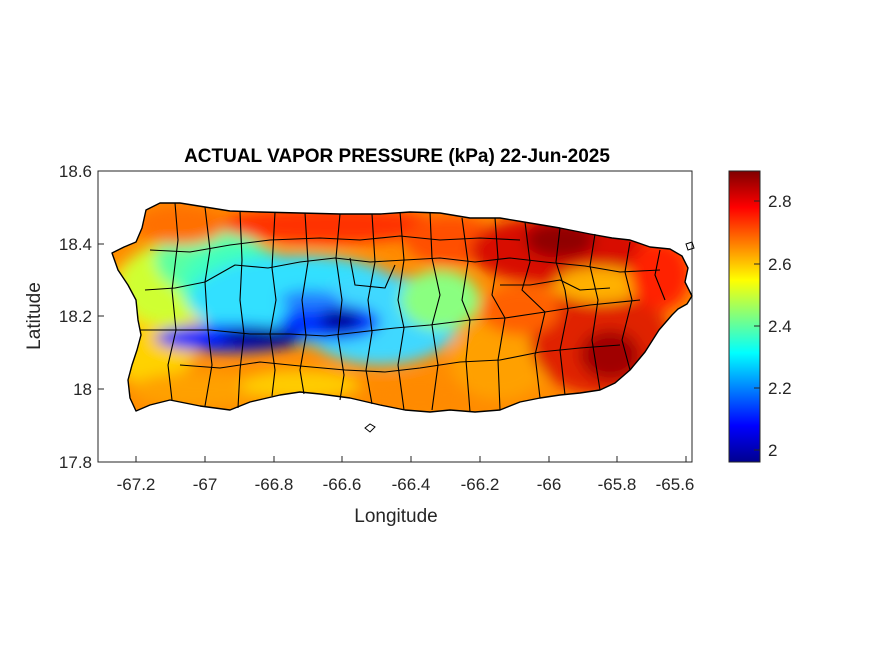  I want to click on y-tick-label: 17.8, so click(75, 462).